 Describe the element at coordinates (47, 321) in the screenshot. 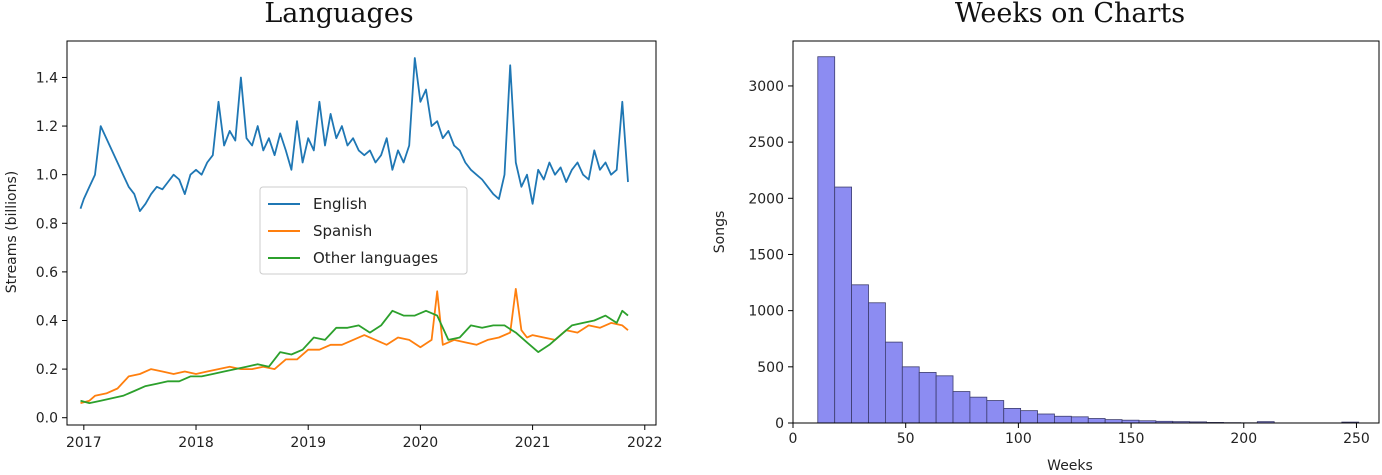

I see `y-tick-label: 0.4` at that location.